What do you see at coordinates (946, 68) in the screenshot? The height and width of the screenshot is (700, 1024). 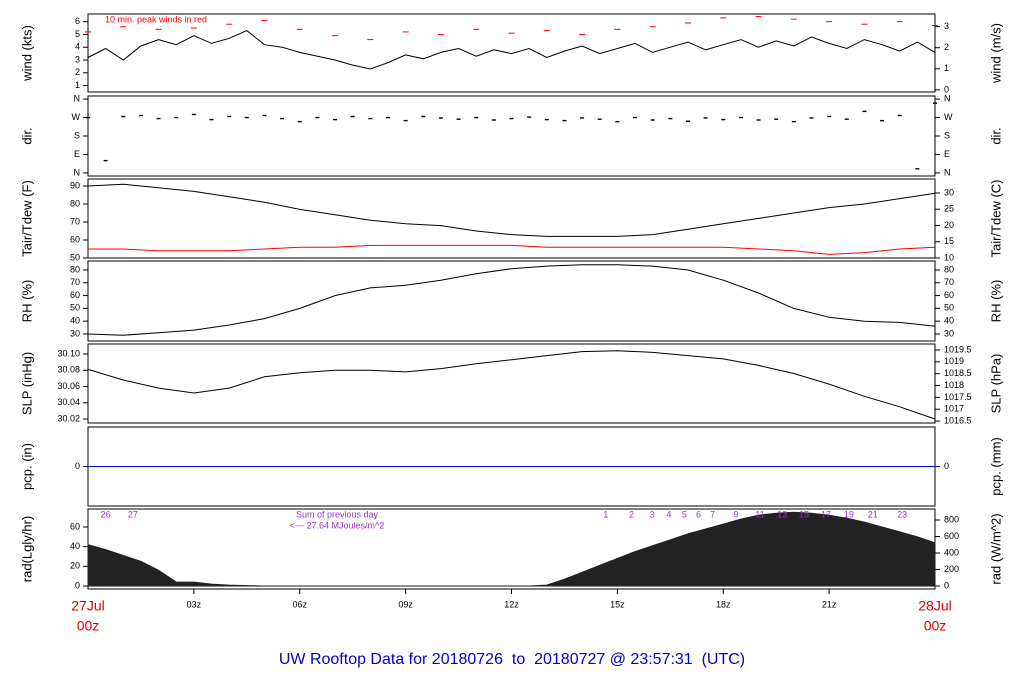 I see `y2-tick-label: 1` at bounding box center [946, 68].